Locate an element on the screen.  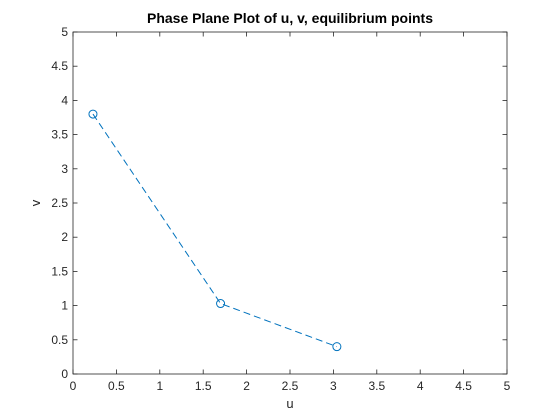
y-tick-label: 3 is located at coordinates (64, 169).